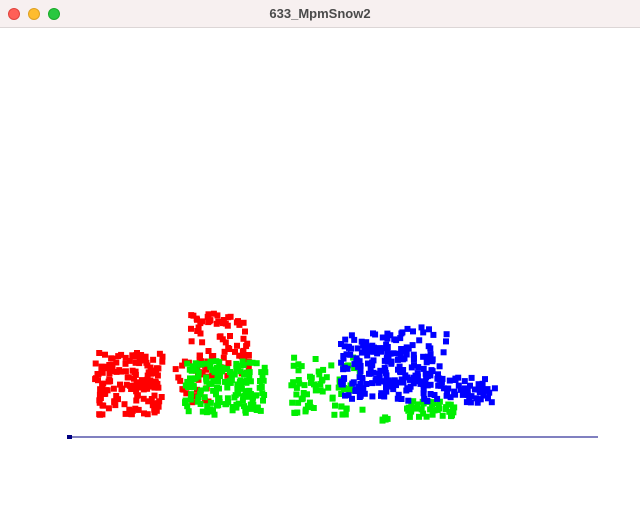 This screenshot has height=508, width=640. What do you see at coordinates (320, 14) in the screenshot?
I see `title-bar: 633_MpmSnow2` at bounding box center [320, 14].